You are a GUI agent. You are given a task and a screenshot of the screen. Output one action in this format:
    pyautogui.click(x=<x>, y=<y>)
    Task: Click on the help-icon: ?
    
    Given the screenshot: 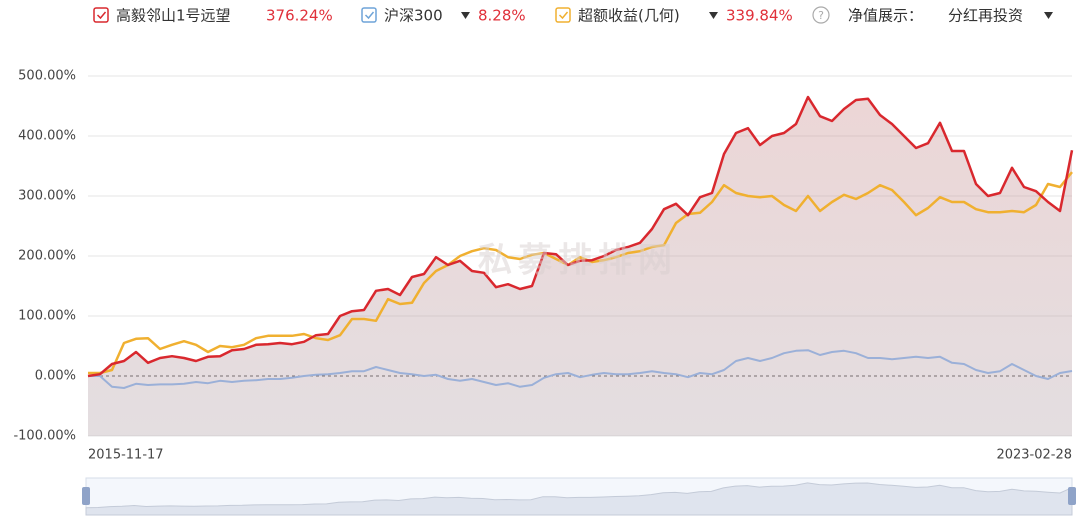 What is the action you would take?
    pyautogui.click(x=821, y=15)
    